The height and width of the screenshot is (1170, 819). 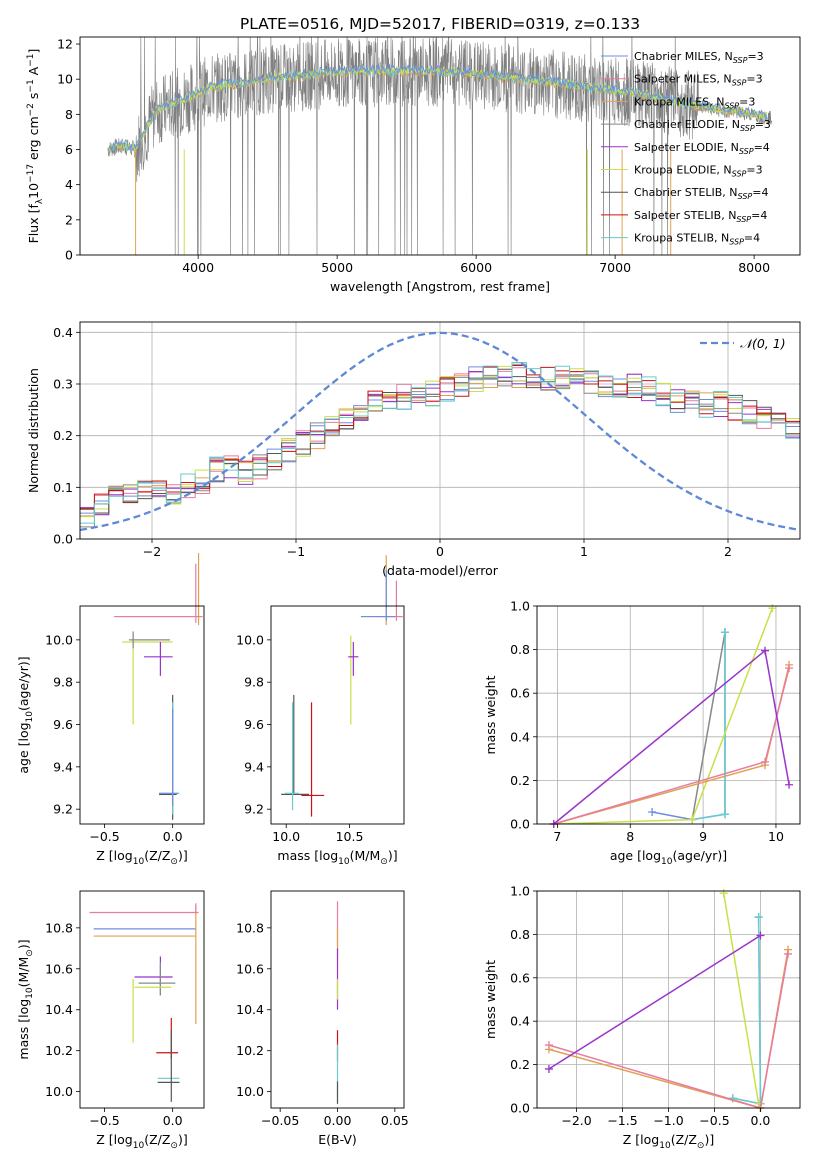 What do you see at coordinates (700, 216) in the screenshot?
I see `legend-entry: Salpeter STELIB, NSSP=4` at bounding box center [700, 216].